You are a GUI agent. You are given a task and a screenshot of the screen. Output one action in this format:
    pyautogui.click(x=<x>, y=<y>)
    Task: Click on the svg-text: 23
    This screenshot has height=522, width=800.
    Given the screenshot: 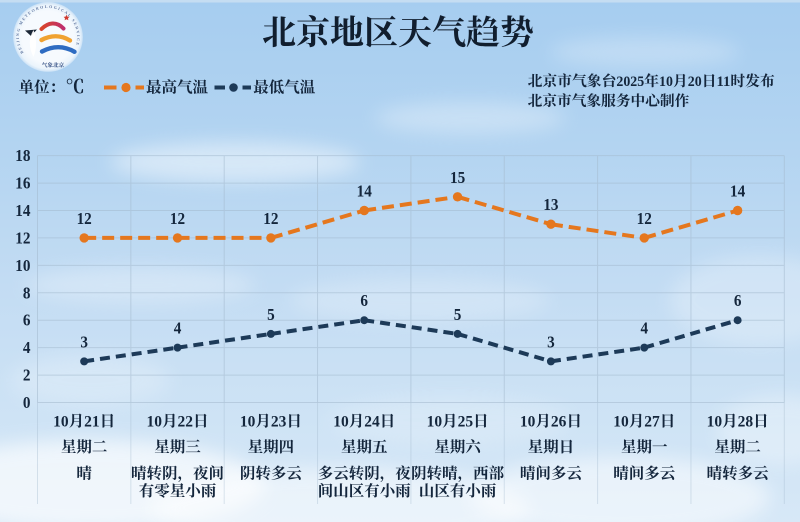 What is the action you would take?
    pyautogui.click(x=279, y=421)
    